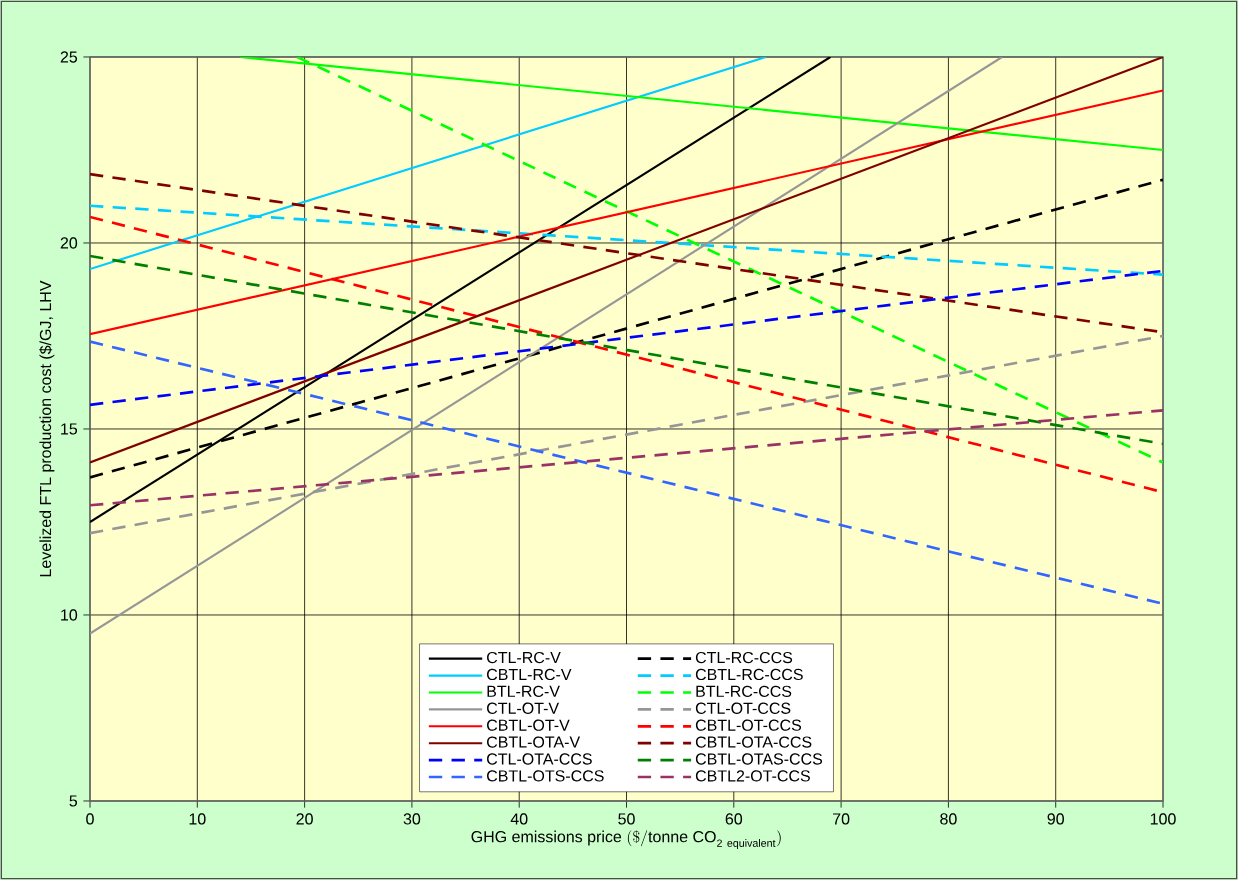 This screenshot has width=1238, height=880. Describe the element at coordinates (743, 708) in the screenshot. I see `legend-label: CTL-OT-CCS` at that location.